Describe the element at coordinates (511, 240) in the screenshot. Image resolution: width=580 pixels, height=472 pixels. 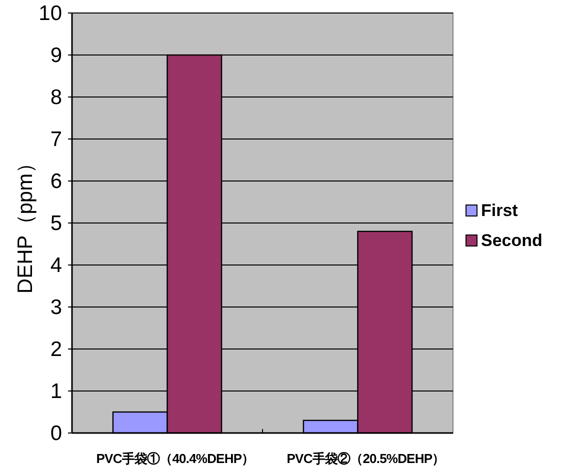
I see `legend-label: Second` at that location.